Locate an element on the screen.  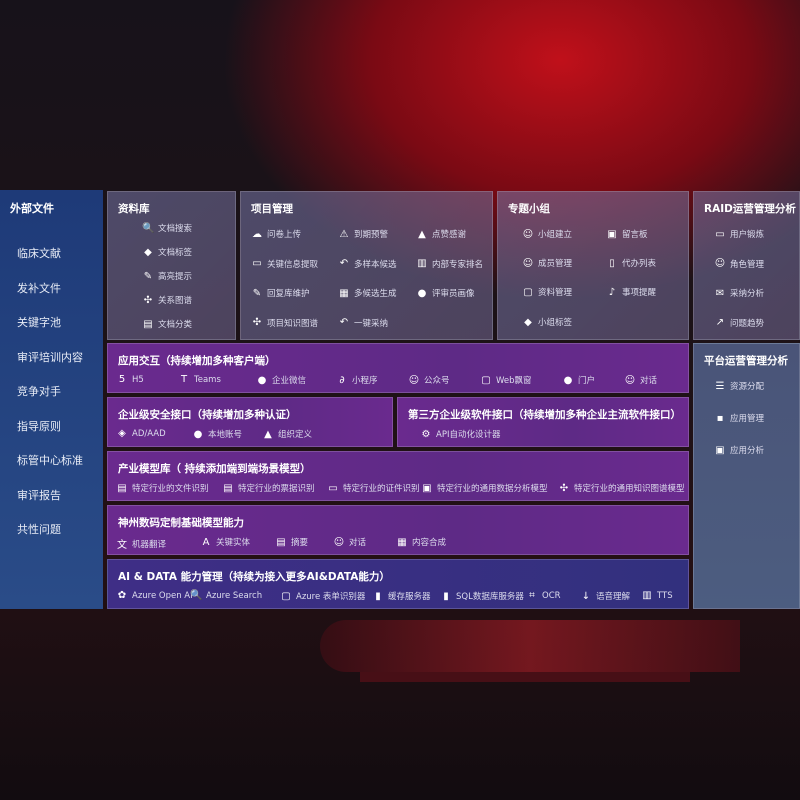
item-api-gear: ⚙ API自动化设计器 is located at coordinates (460, 434).